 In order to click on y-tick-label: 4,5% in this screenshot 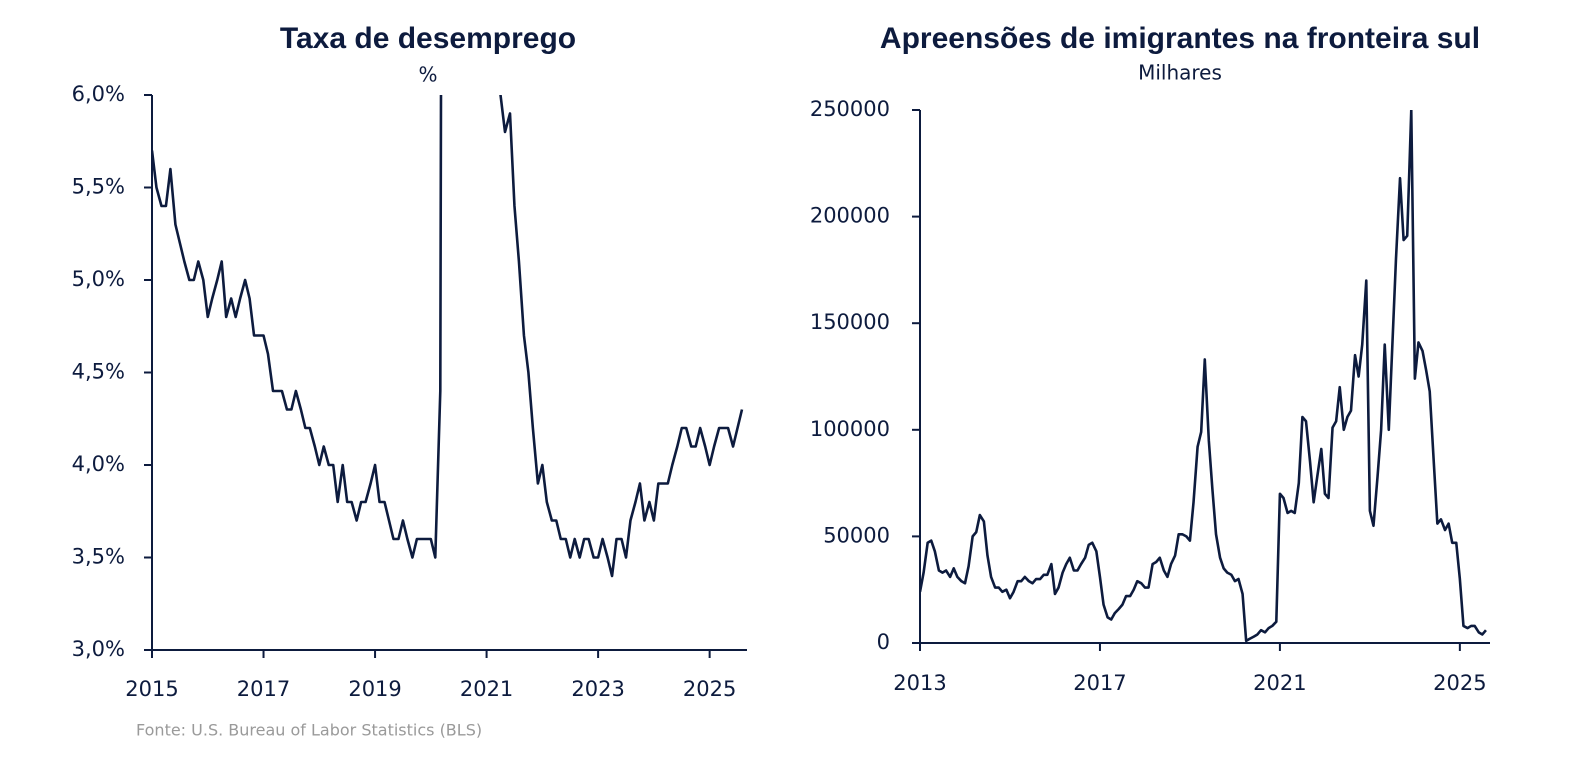, I will do `click(98, 372)`.